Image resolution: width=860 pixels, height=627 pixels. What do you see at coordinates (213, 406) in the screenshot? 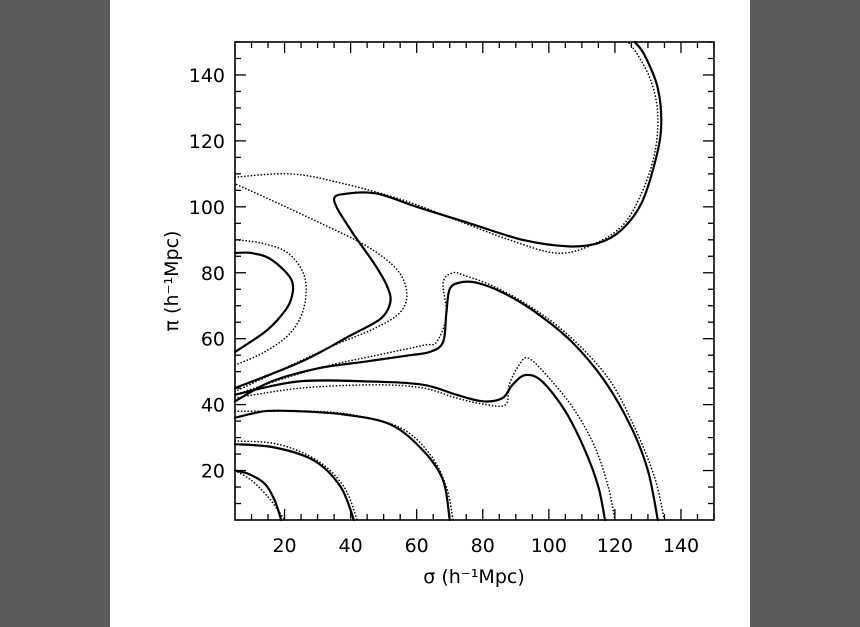
I see `y-tick-label: 40` at bounding box center [213, 406].